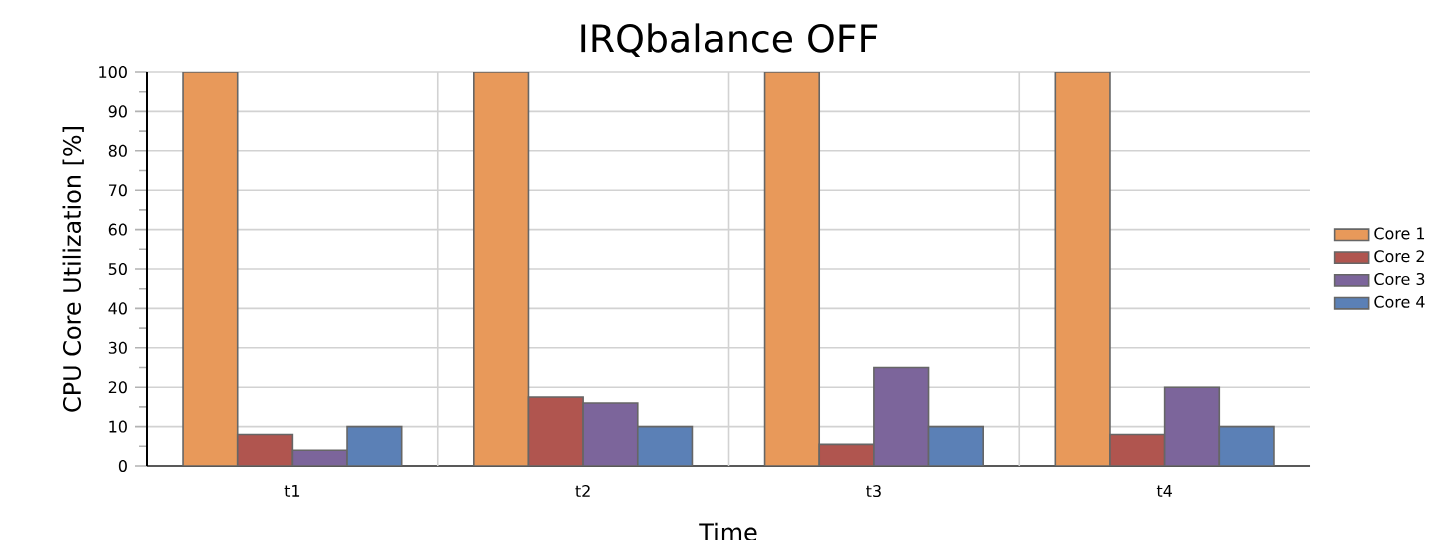 This screenshot has height=540, width=1456. What do you see at coordinates (1164, 491) in the screenshot?
I see `x-tick-label: t4` at bounding box center [1164, 491].